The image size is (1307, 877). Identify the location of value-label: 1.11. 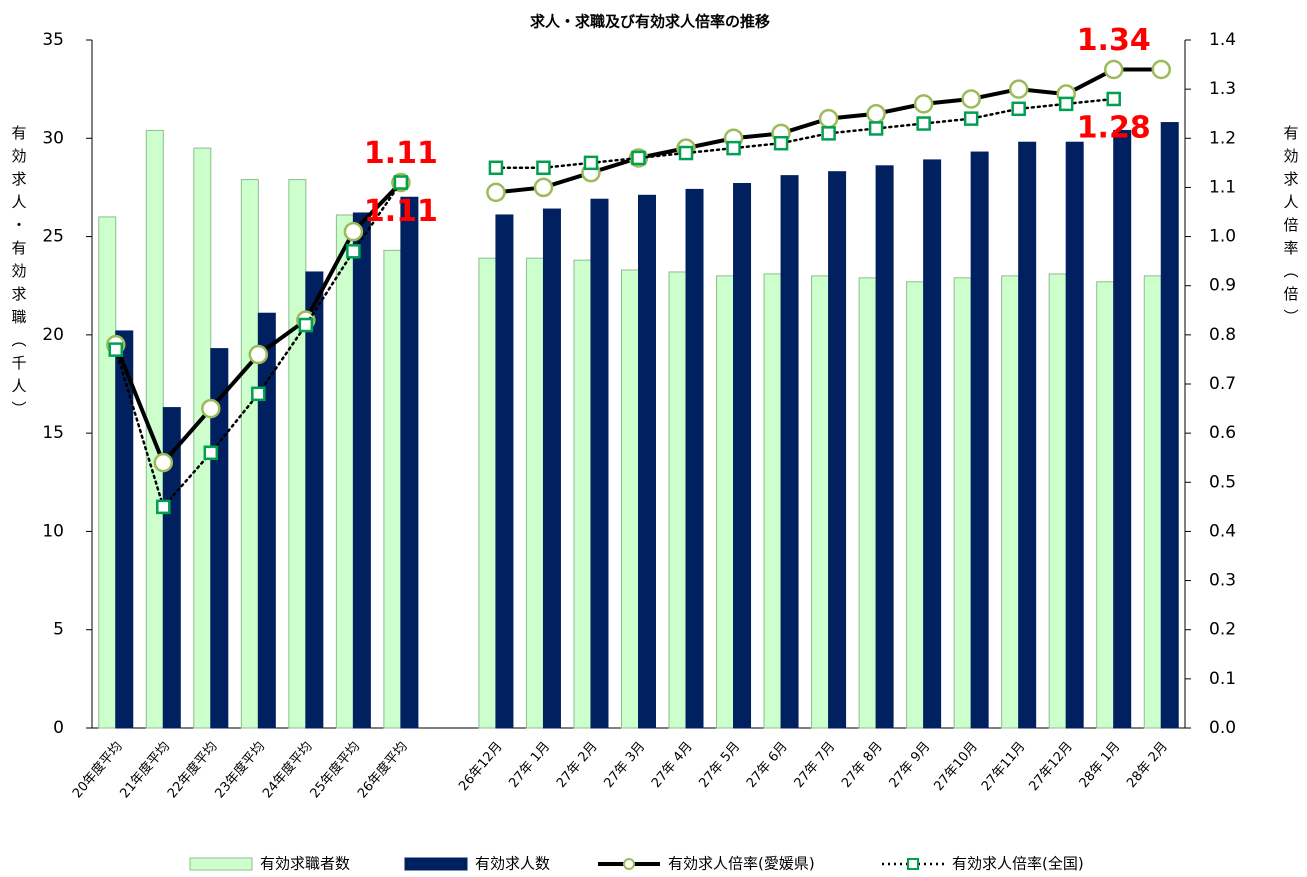
(401, 153).